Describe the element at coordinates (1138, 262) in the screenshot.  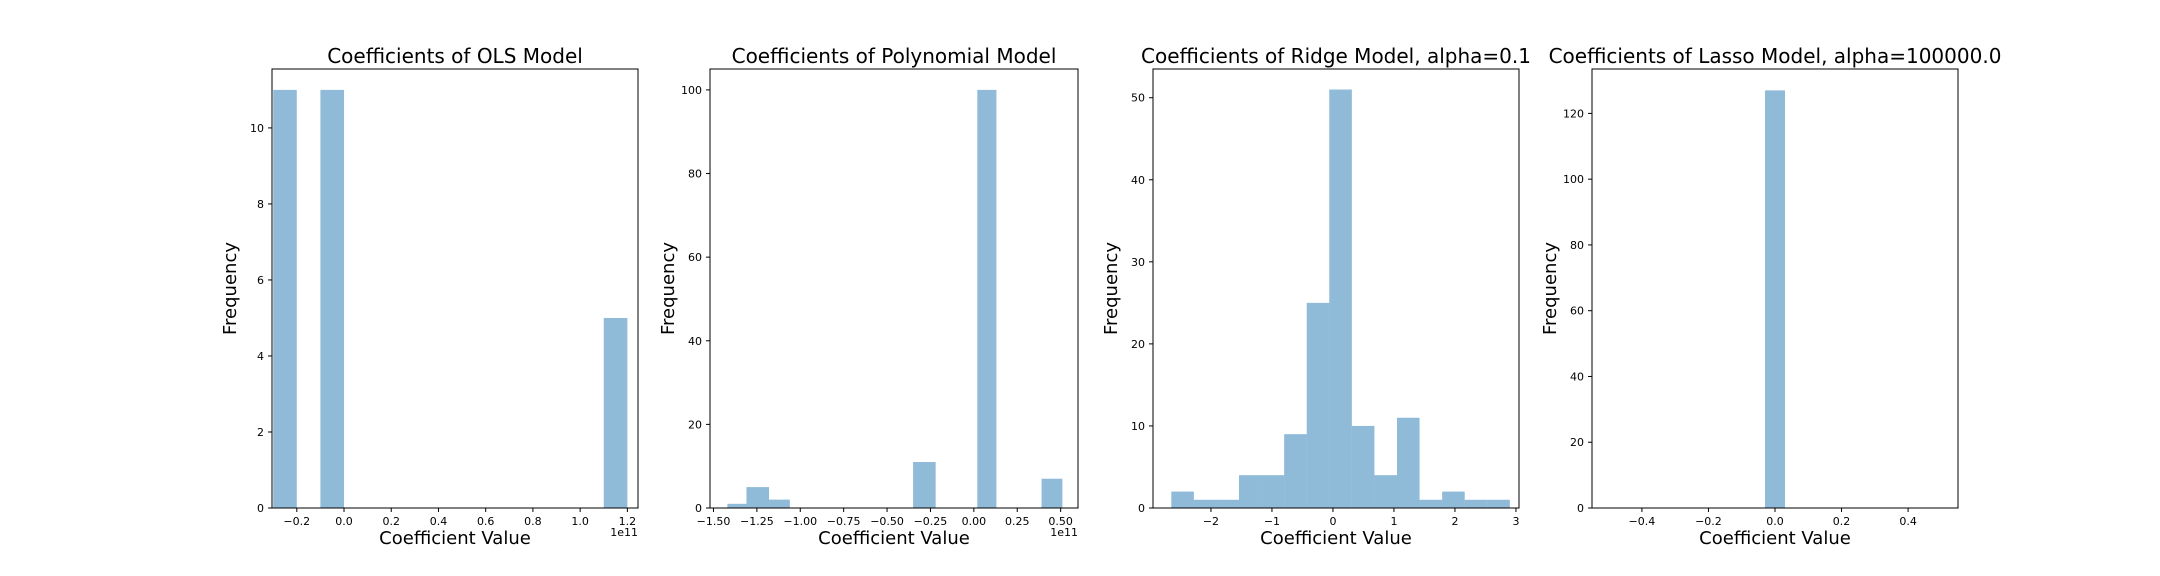
I see `y-tick-label: 30` at that location.